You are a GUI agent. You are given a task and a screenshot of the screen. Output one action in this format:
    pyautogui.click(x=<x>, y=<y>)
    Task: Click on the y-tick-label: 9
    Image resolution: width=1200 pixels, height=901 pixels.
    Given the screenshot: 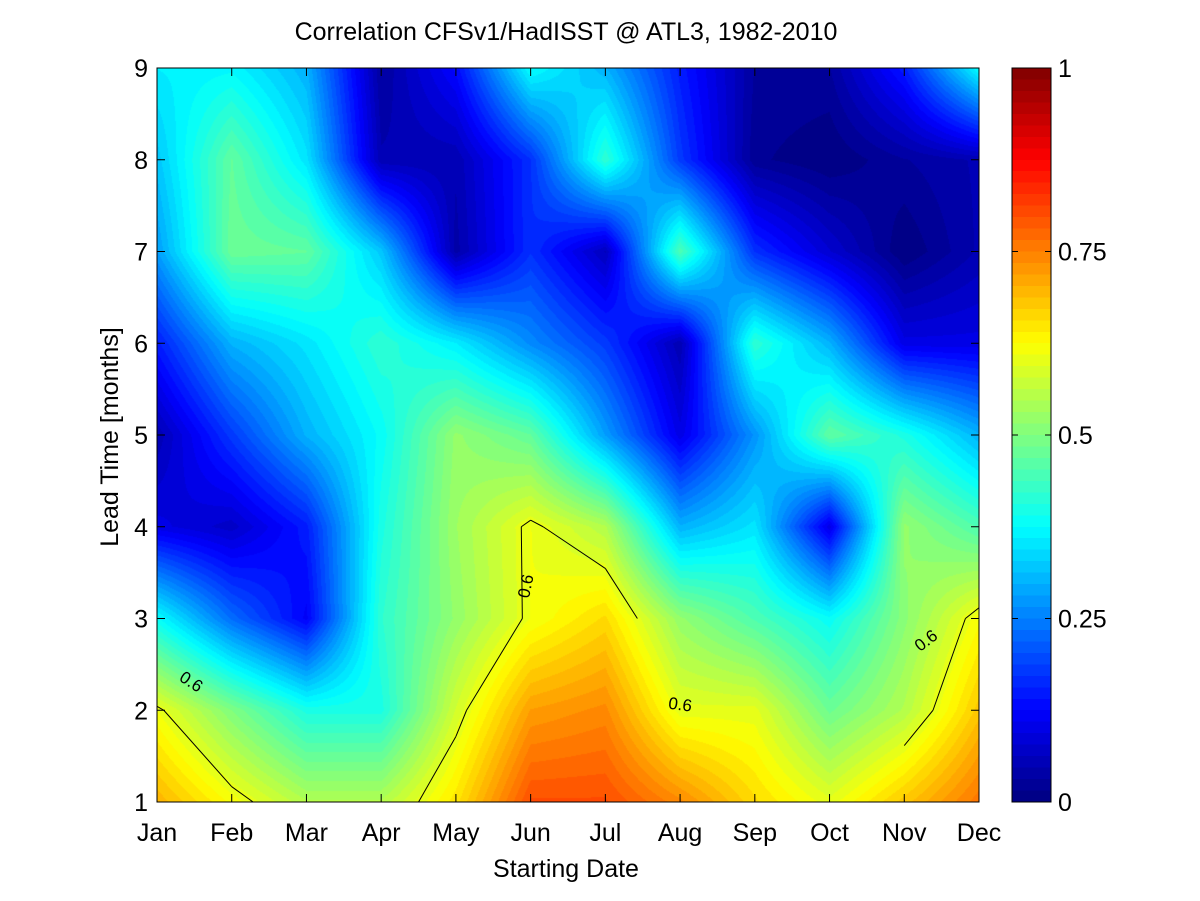 What is the action you would take?
    pyautogui.click(x=141, y=69)
    